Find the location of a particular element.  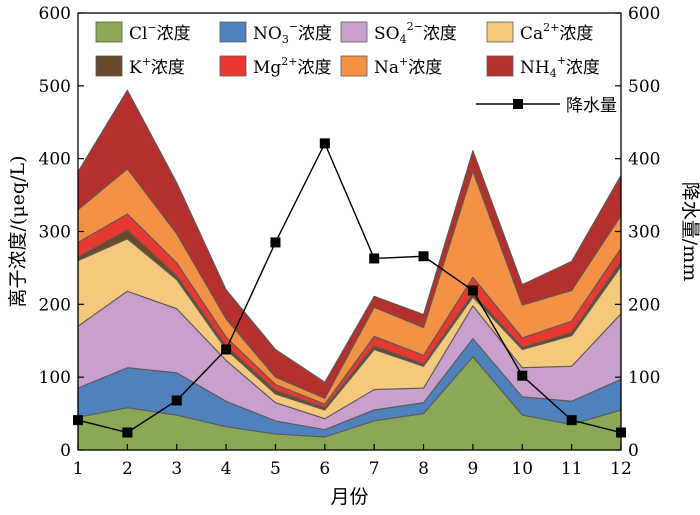

legend-label: Cl−浓度 is located at coordinates (160, 32).